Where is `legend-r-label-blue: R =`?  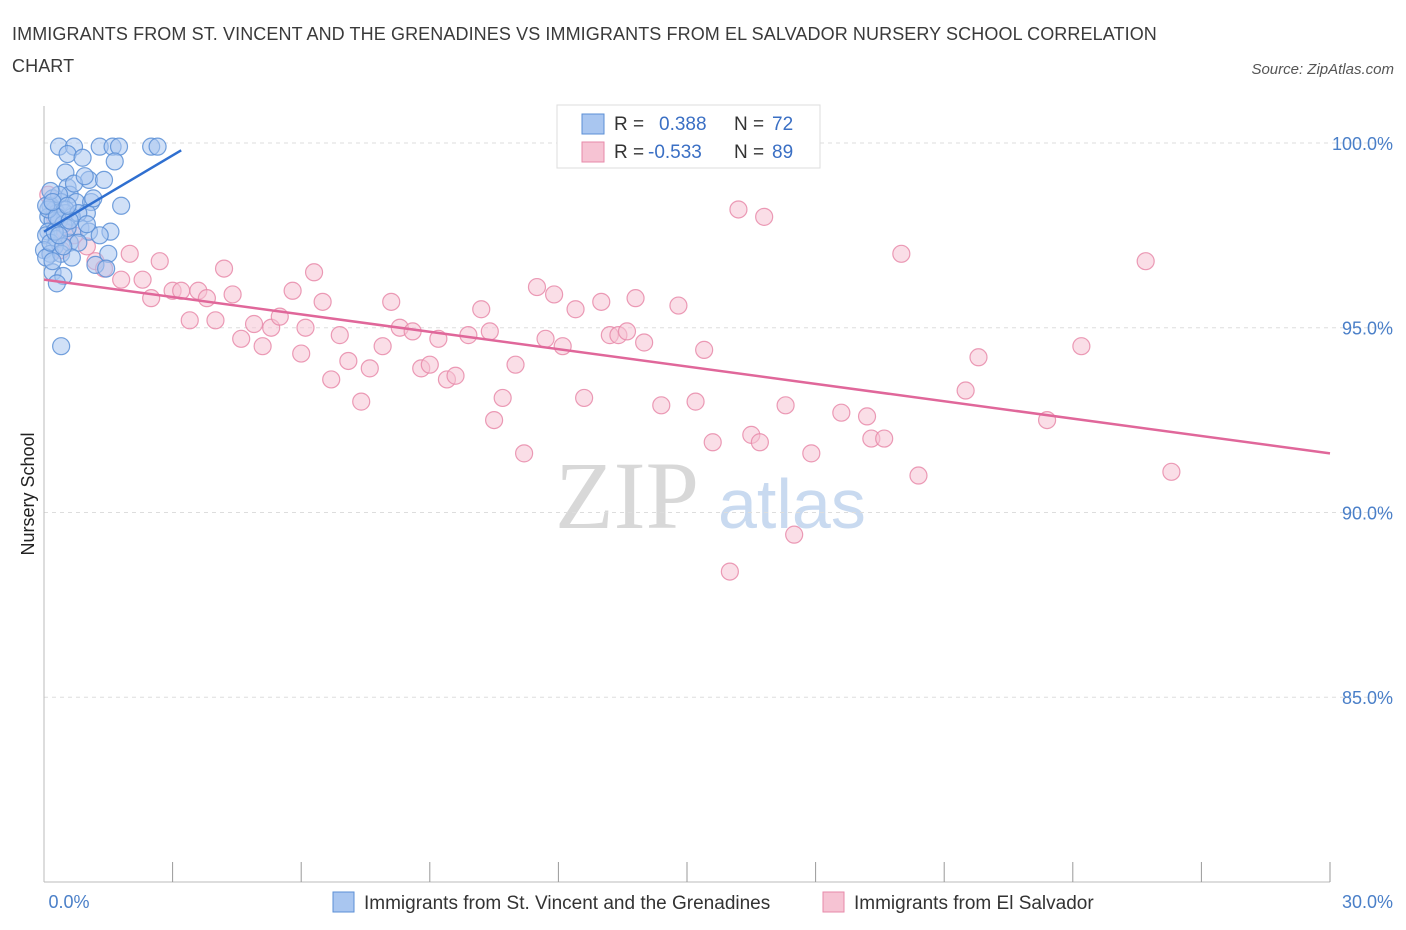
legend-r-label-blue: R = is located at coordinates (629, 124).